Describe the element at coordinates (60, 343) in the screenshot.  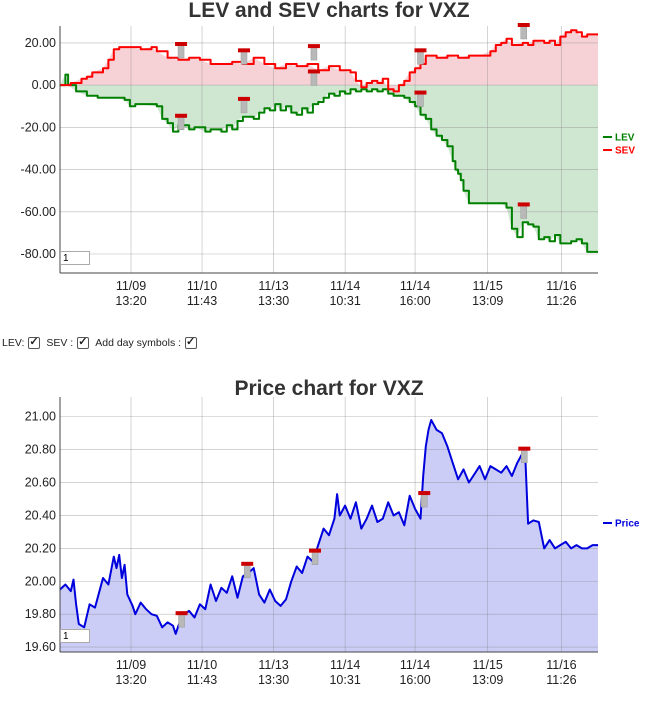
I see `sev-checkbox-label: SEV :` at that location.